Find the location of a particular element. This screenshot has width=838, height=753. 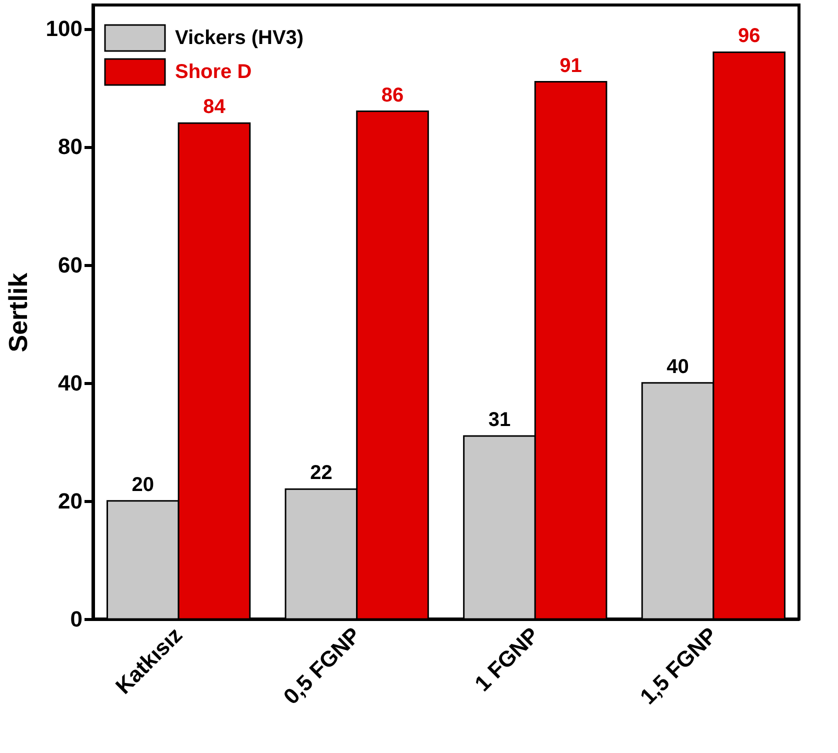

data-label: 20 is located at coordinates (143, 485).